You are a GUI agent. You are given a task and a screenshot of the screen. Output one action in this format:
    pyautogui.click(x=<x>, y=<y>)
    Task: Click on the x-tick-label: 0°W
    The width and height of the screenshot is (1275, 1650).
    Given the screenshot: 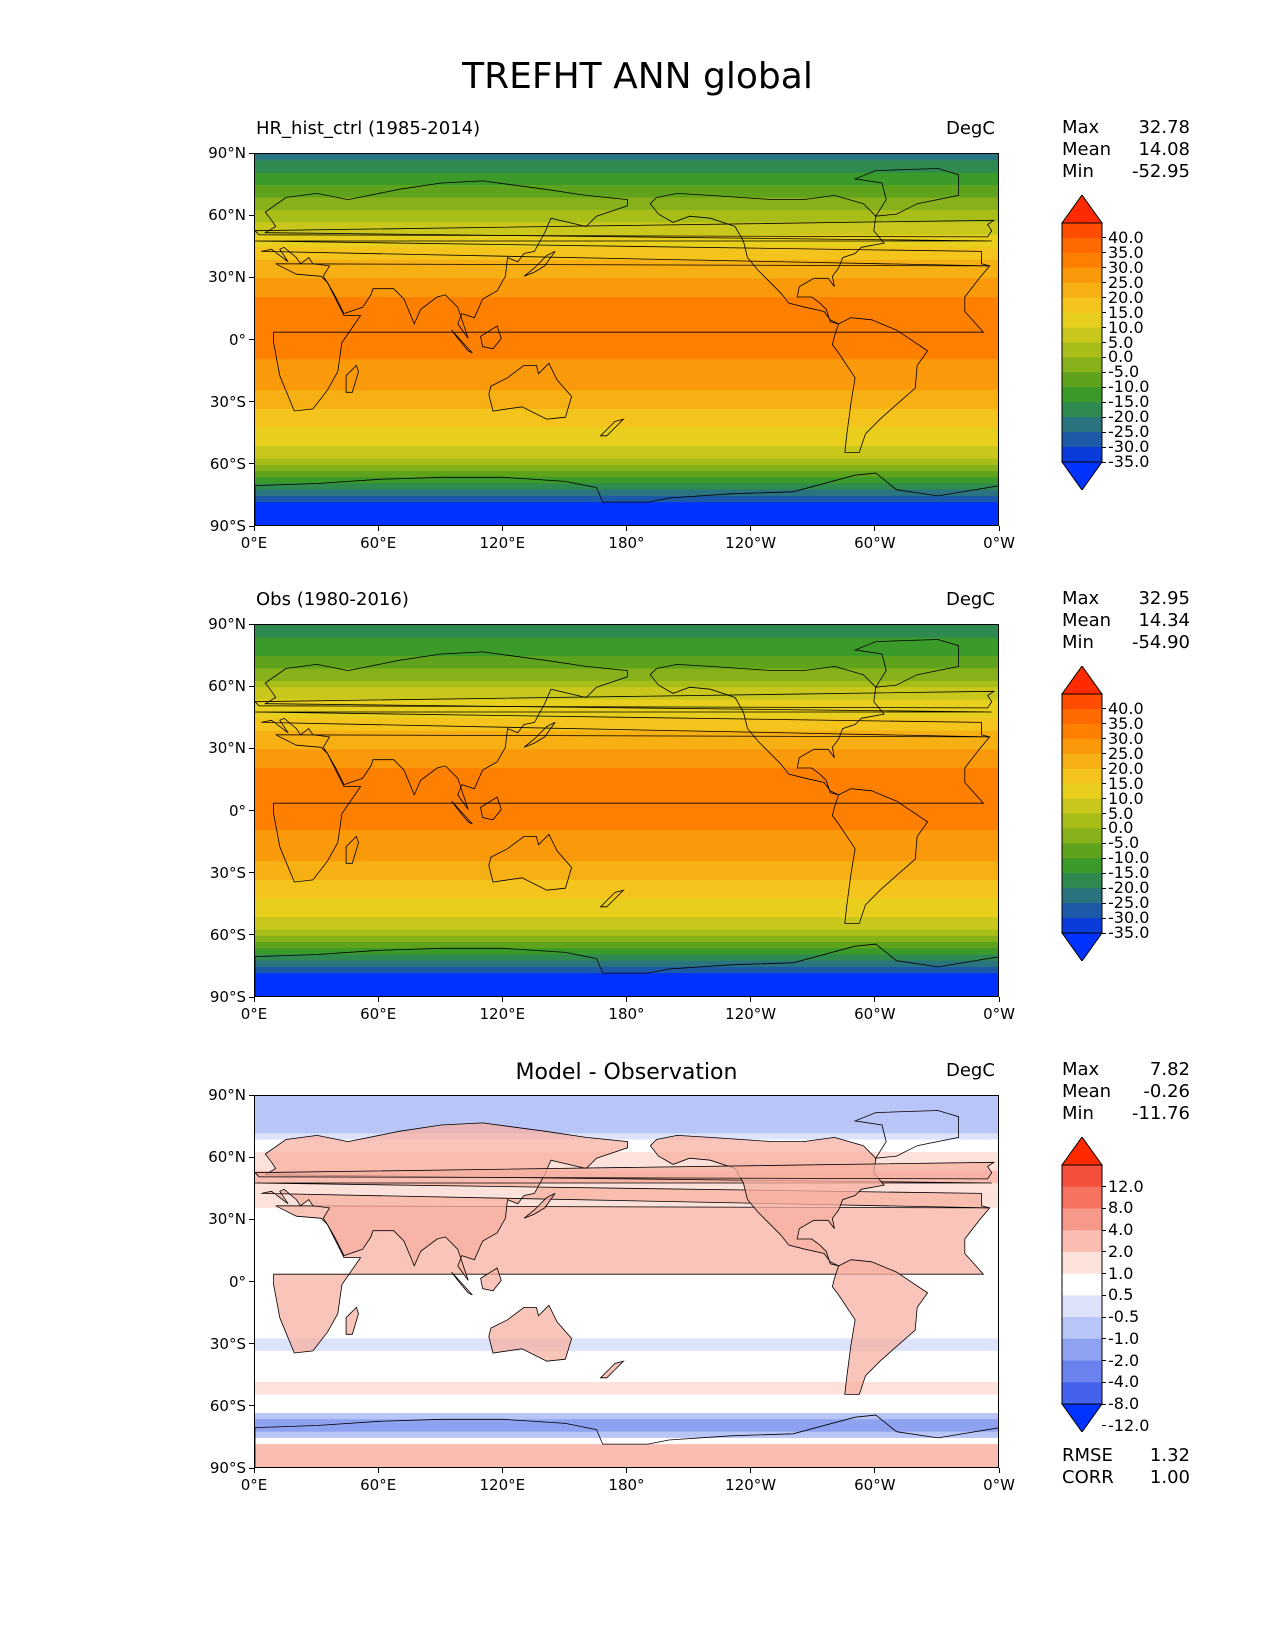 What is the action you would take?
    pyautogui.click(x=999, y=1014)
    